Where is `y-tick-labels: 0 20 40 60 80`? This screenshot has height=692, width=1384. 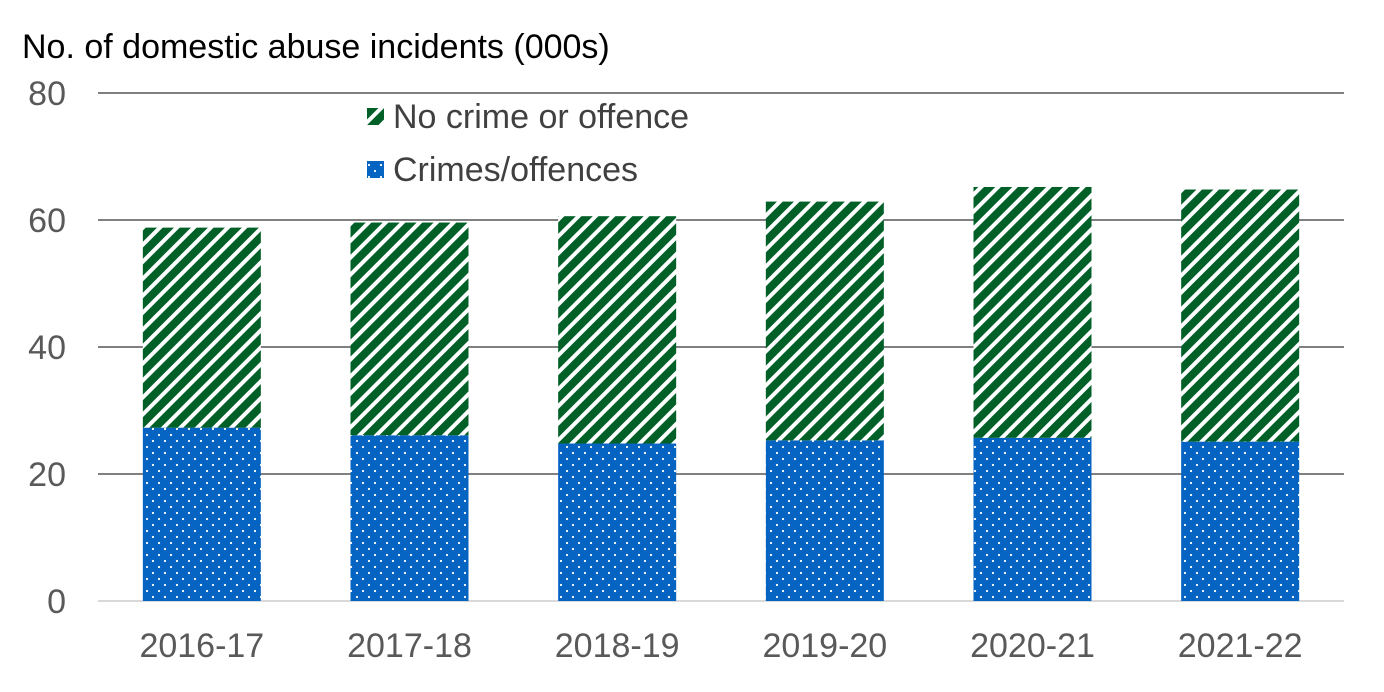 y-tick-labels: 0 20 40 60 80 is located at coordinates (47, 348).